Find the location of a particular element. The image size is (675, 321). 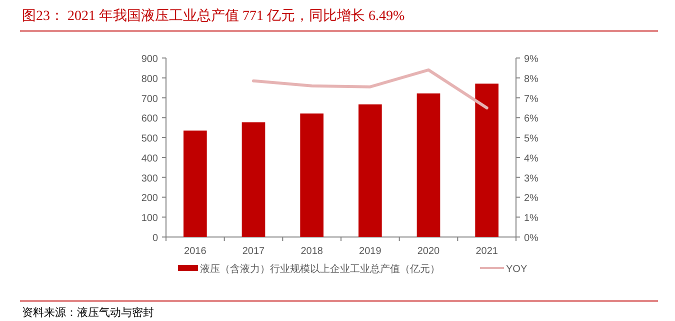

x-tick-label: 2021 is located at coordinates (487, 251).